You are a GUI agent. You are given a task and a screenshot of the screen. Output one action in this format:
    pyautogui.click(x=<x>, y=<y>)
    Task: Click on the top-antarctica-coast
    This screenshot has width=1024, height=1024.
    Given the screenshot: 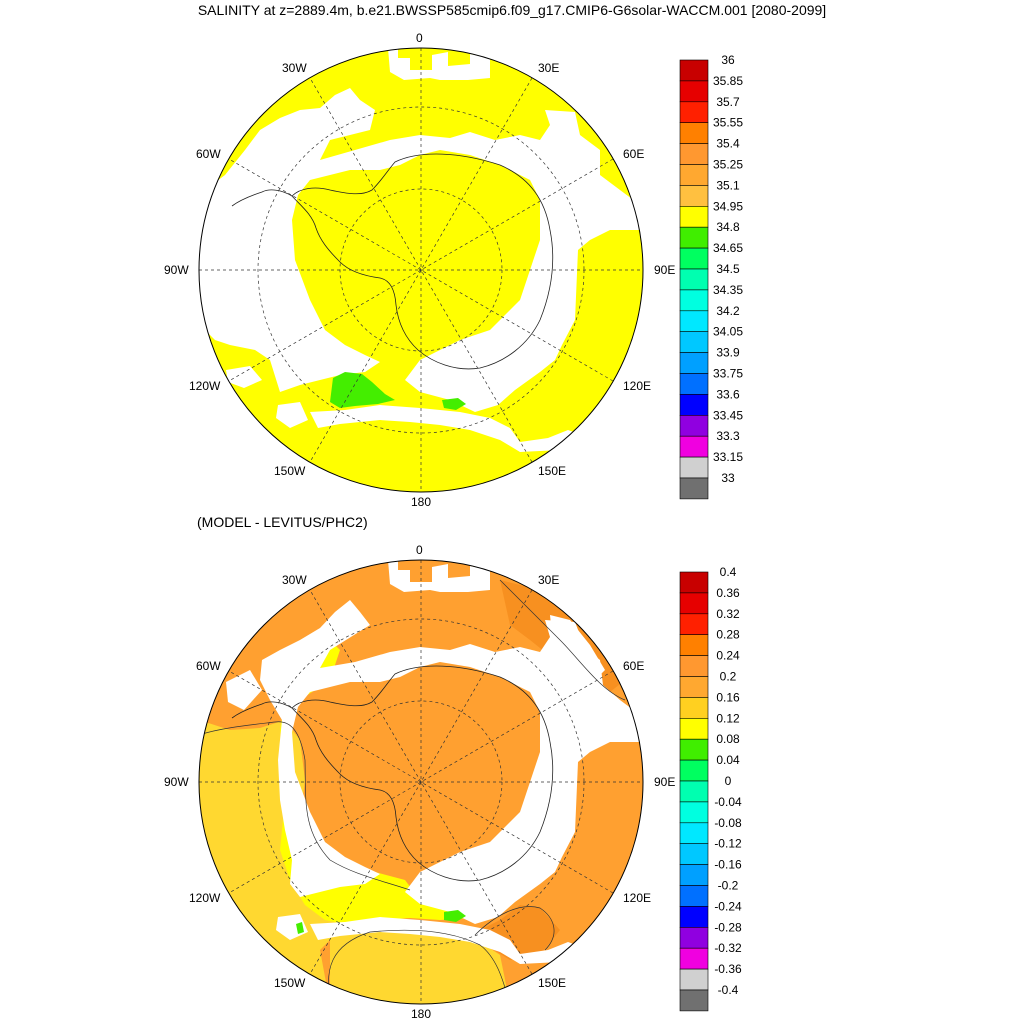 What is the action you would take?
    pyautogui.click(x=422, y=261)
    